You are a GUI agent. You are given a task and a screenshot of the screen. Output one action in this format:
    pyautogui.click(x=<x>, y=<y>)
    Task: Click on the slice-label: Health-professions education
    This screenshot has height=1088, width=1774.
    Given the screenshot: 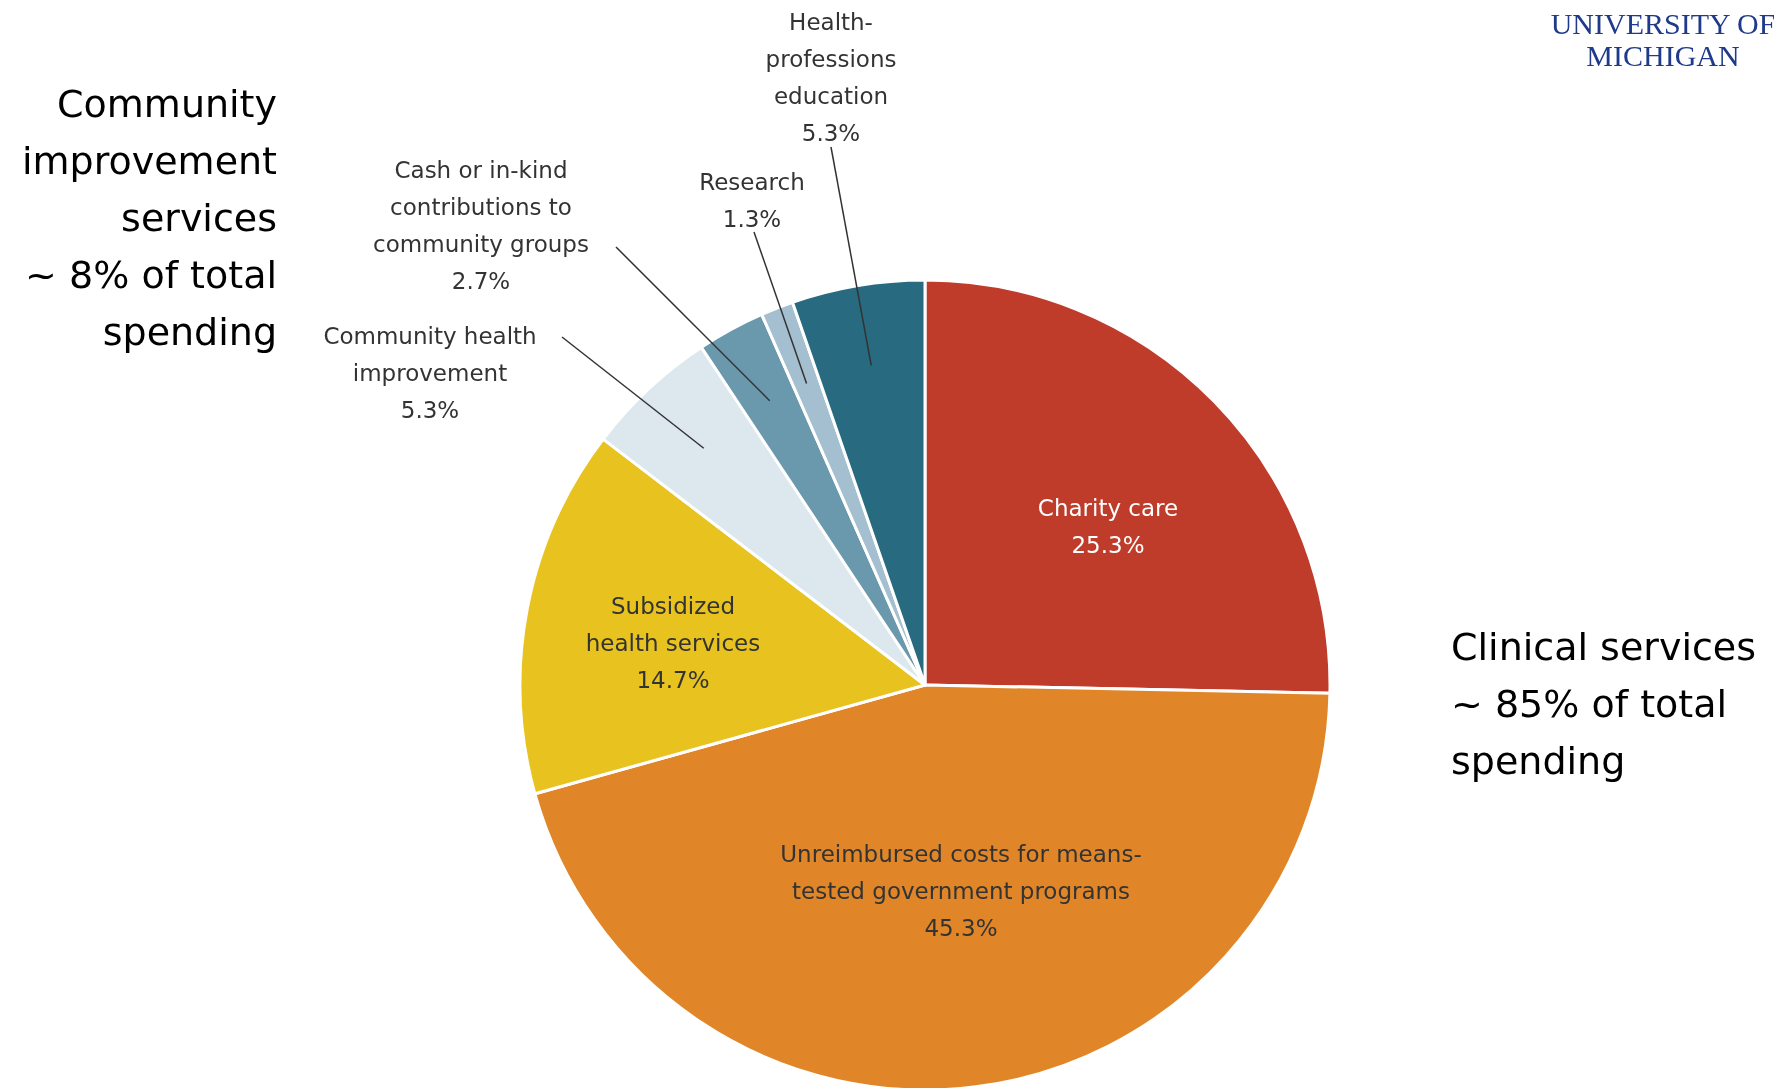 What is the action you would take?
    pyautogui.click(x=831, y=59)
    